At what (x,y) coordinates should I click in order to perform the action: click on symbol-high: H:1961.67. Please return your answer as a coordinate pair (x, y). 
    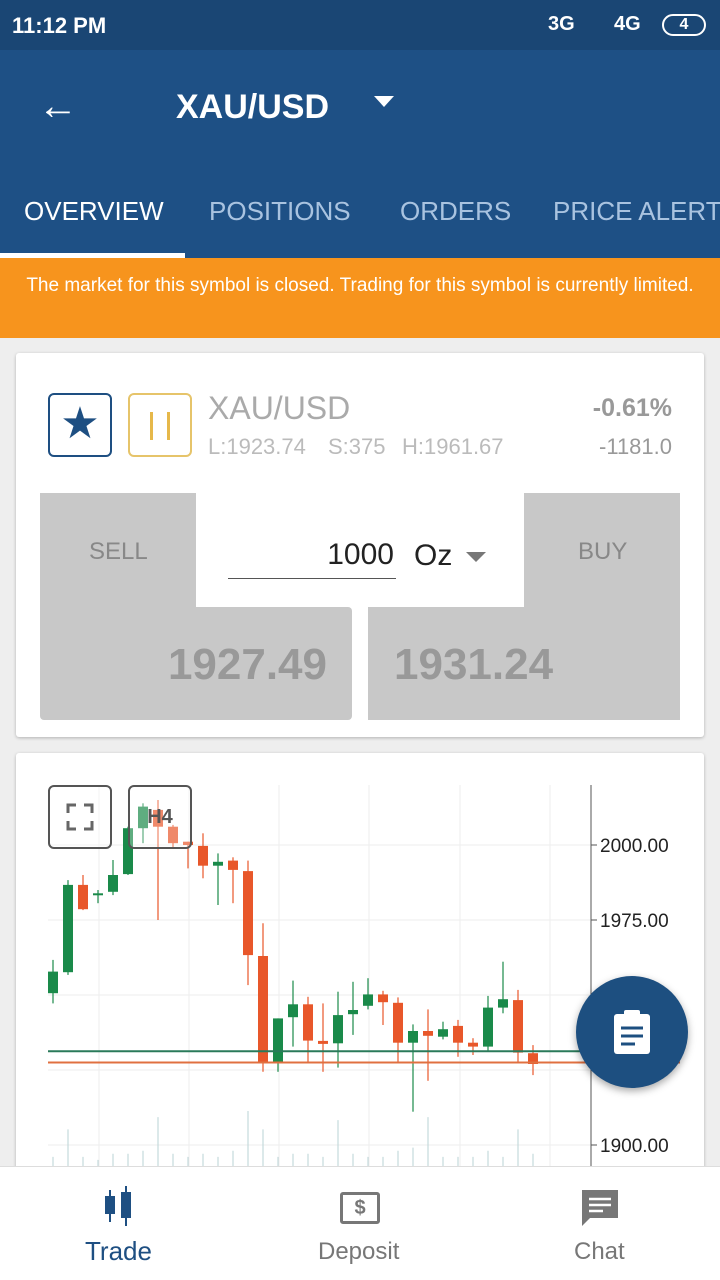
    Looking at the image, I should click on (453, 446).